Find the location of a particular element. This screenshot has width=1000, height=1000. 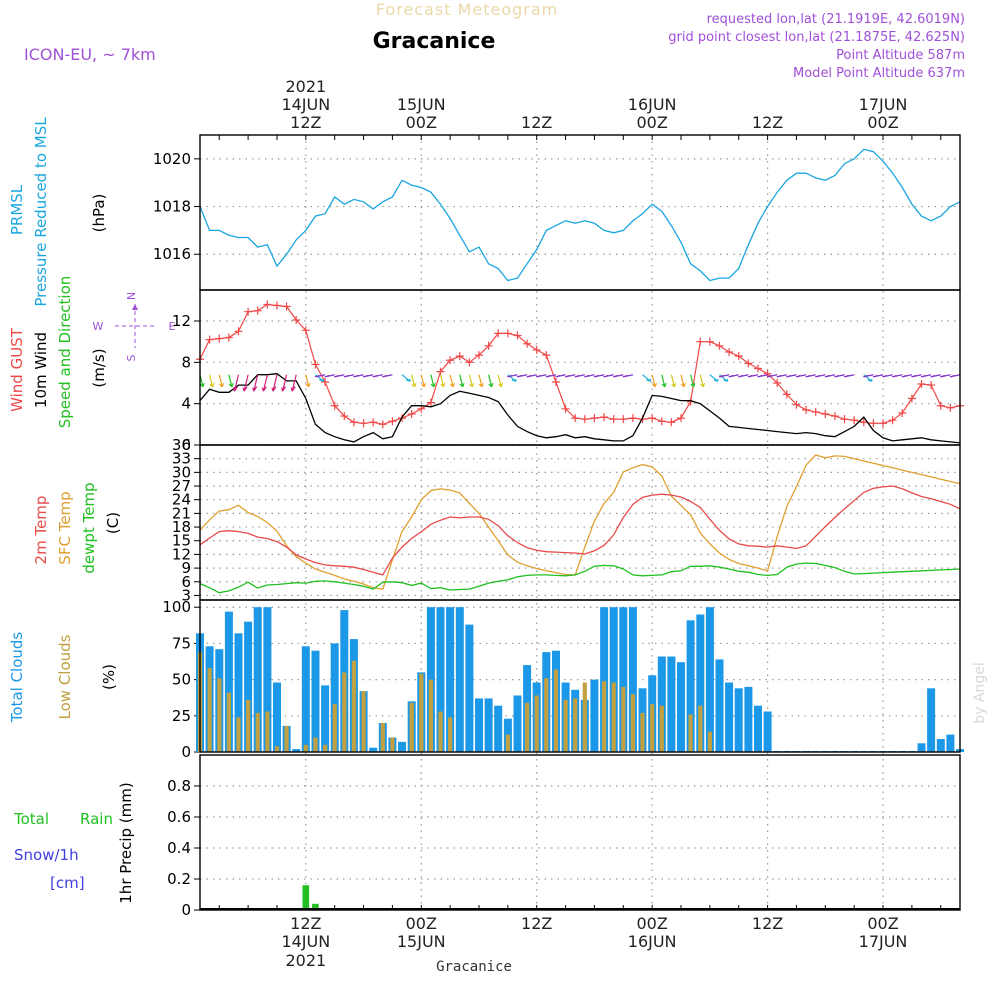

bottom-hour-label: 12Z is located at coordinates (767, 923).